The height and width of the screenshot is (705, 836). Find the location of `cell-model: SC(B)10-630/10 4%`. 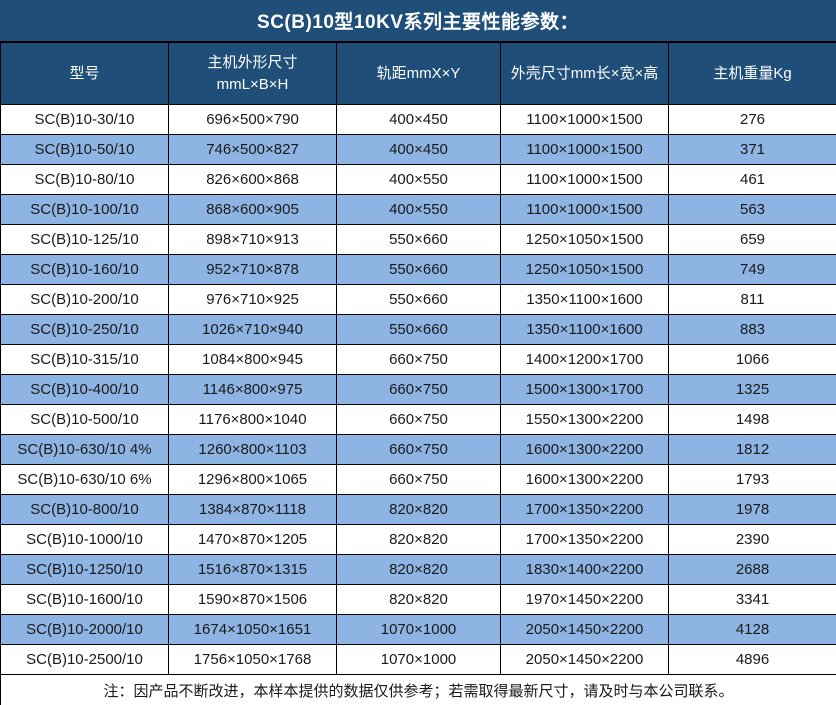

cell-model: SC(B)10-630/10 4% is located at coordinates (84, 449).